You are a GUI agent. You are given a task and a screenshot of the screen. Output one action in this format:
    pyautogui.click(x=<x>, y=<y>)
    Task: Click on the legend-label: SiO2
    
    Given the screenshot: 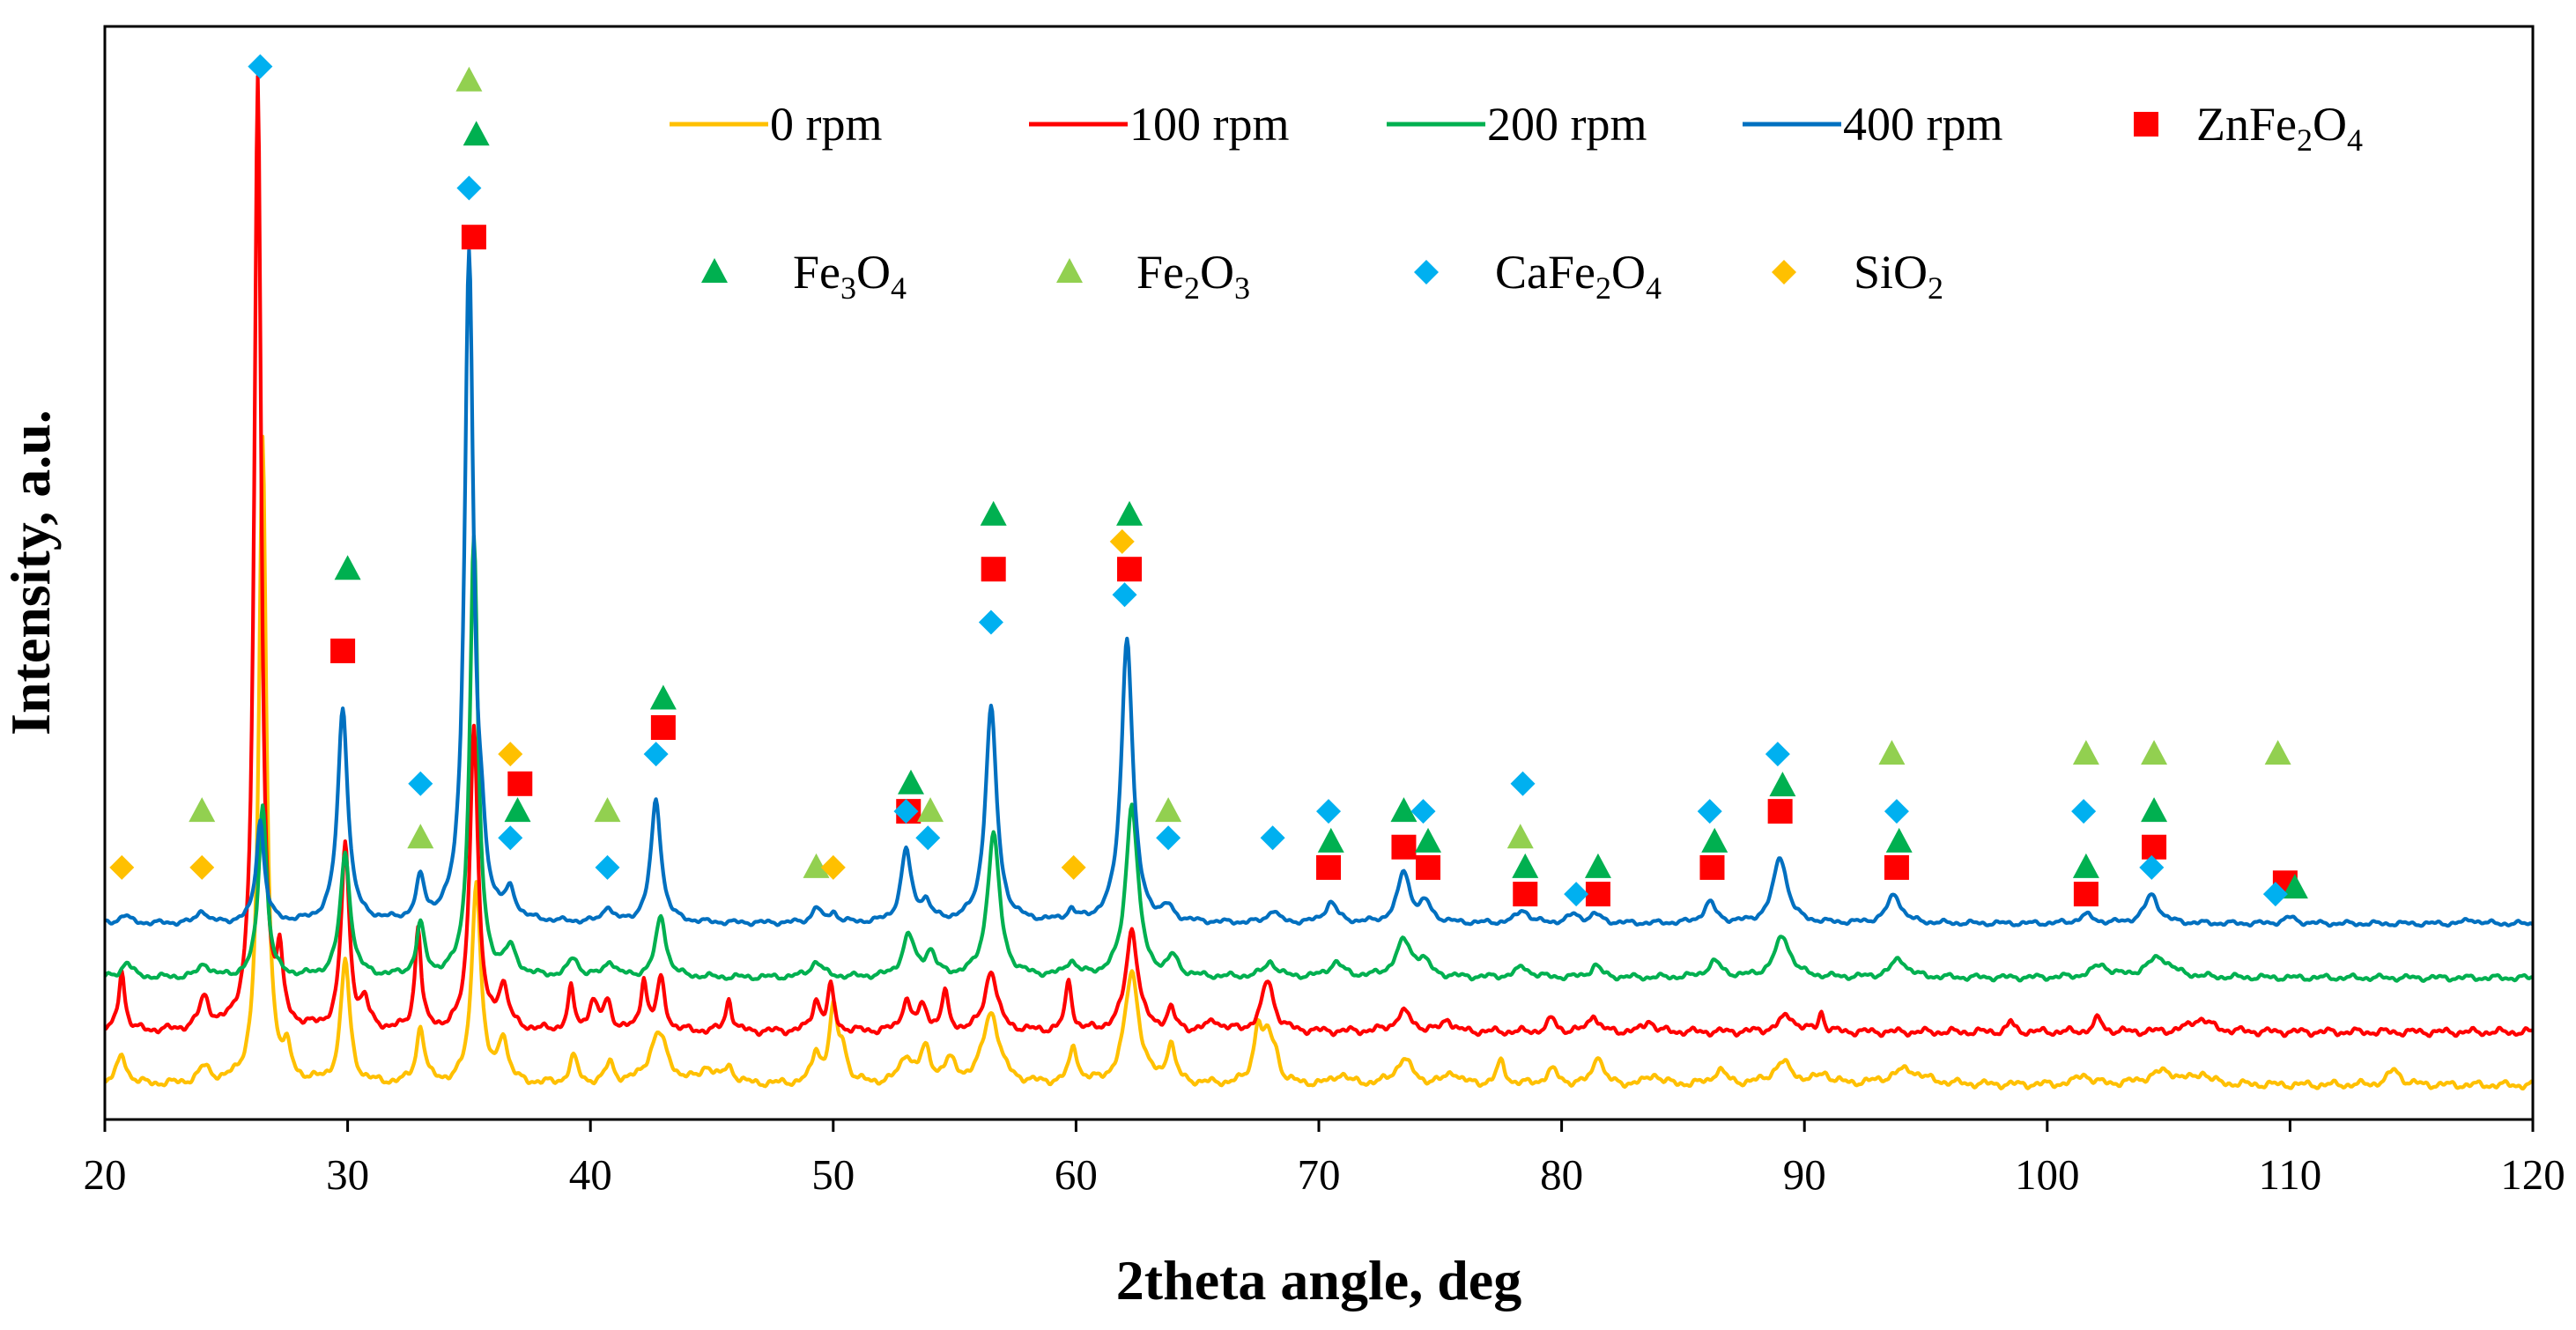 What is the action you would take?
    pyautogui.click(x=1899, y=276)
    